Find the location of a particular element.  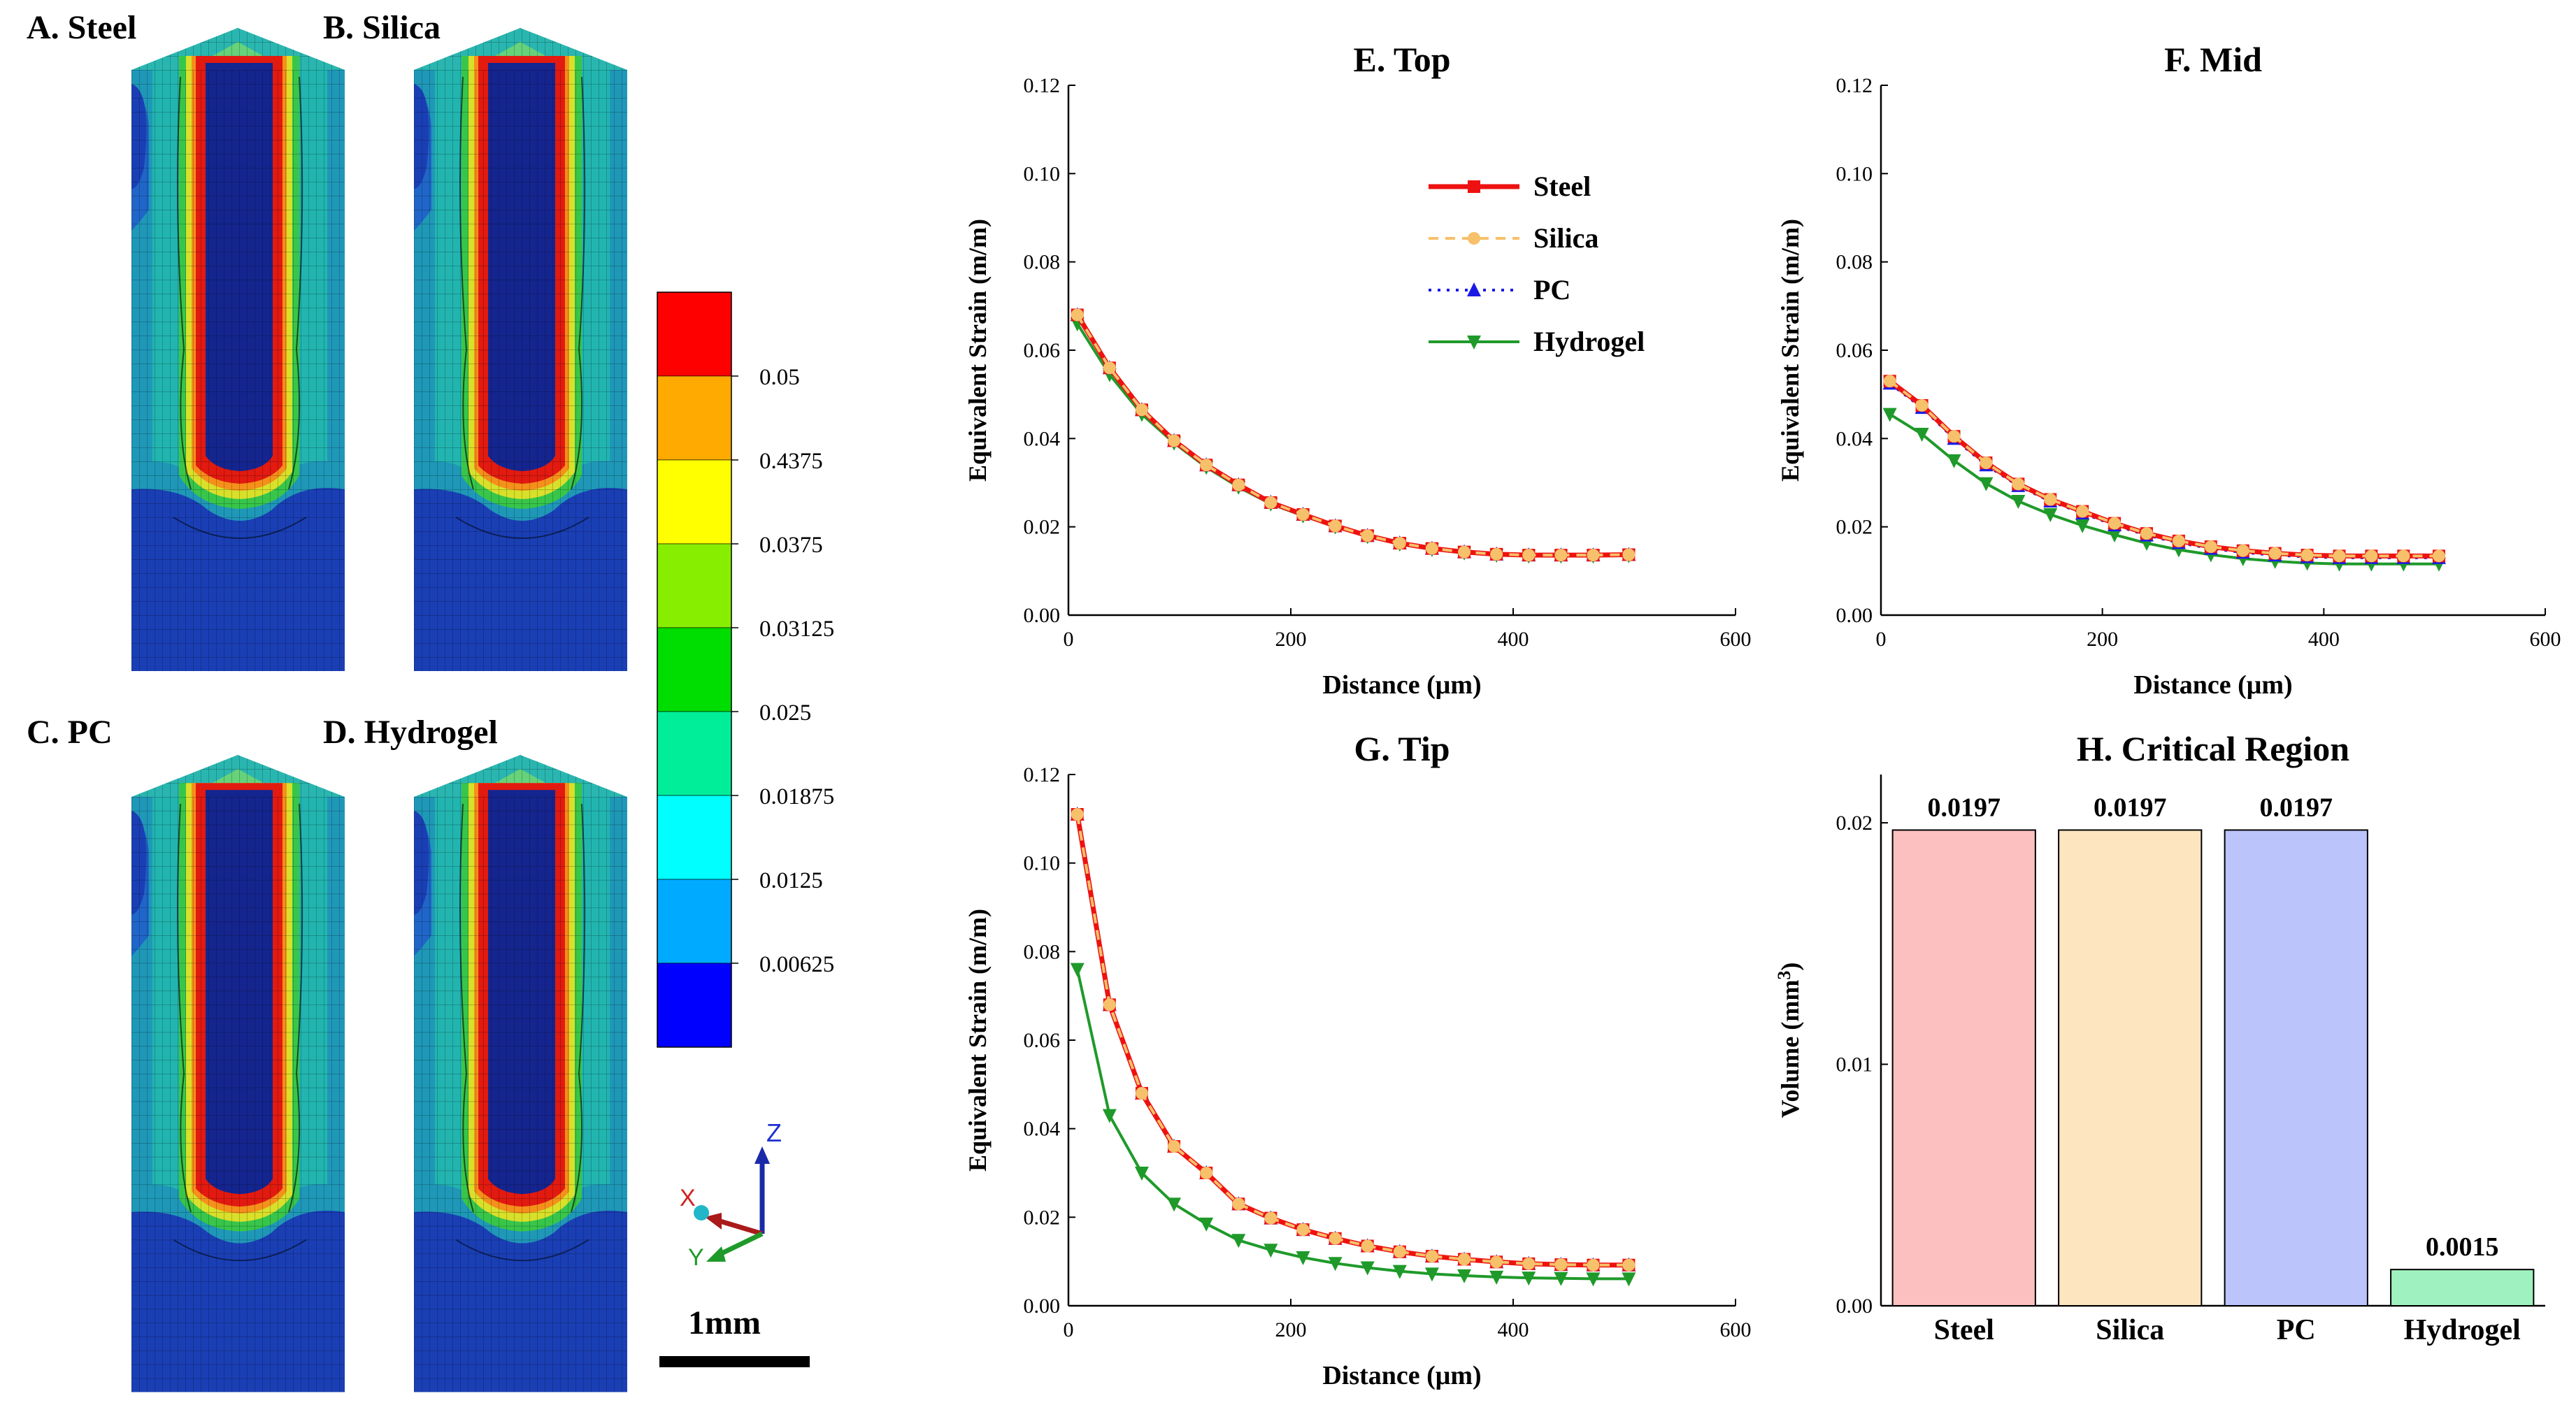

legend-label: 0.01875 is located at coordinates (796, 796).